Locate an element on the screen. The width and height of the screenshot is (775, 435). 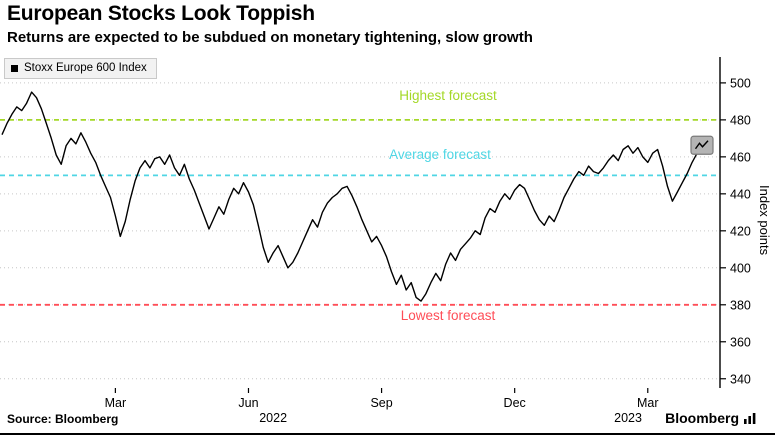
svg-text: Sep is located at coordinates (381, 403).